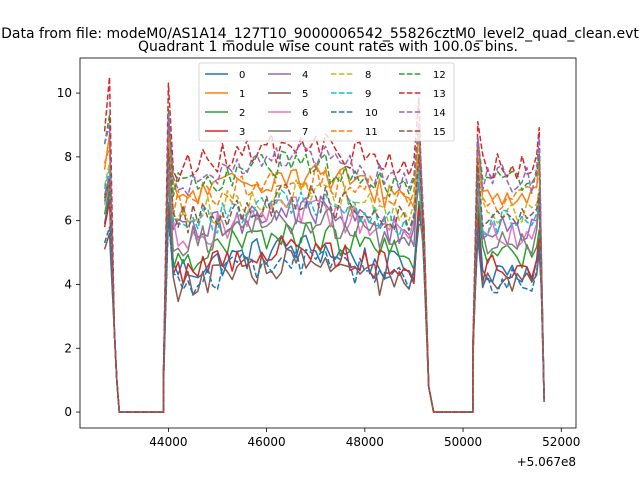  Describe the element at coordinates (68, 412) in the screenshot. I see `y-tick-label: 0` at that location.